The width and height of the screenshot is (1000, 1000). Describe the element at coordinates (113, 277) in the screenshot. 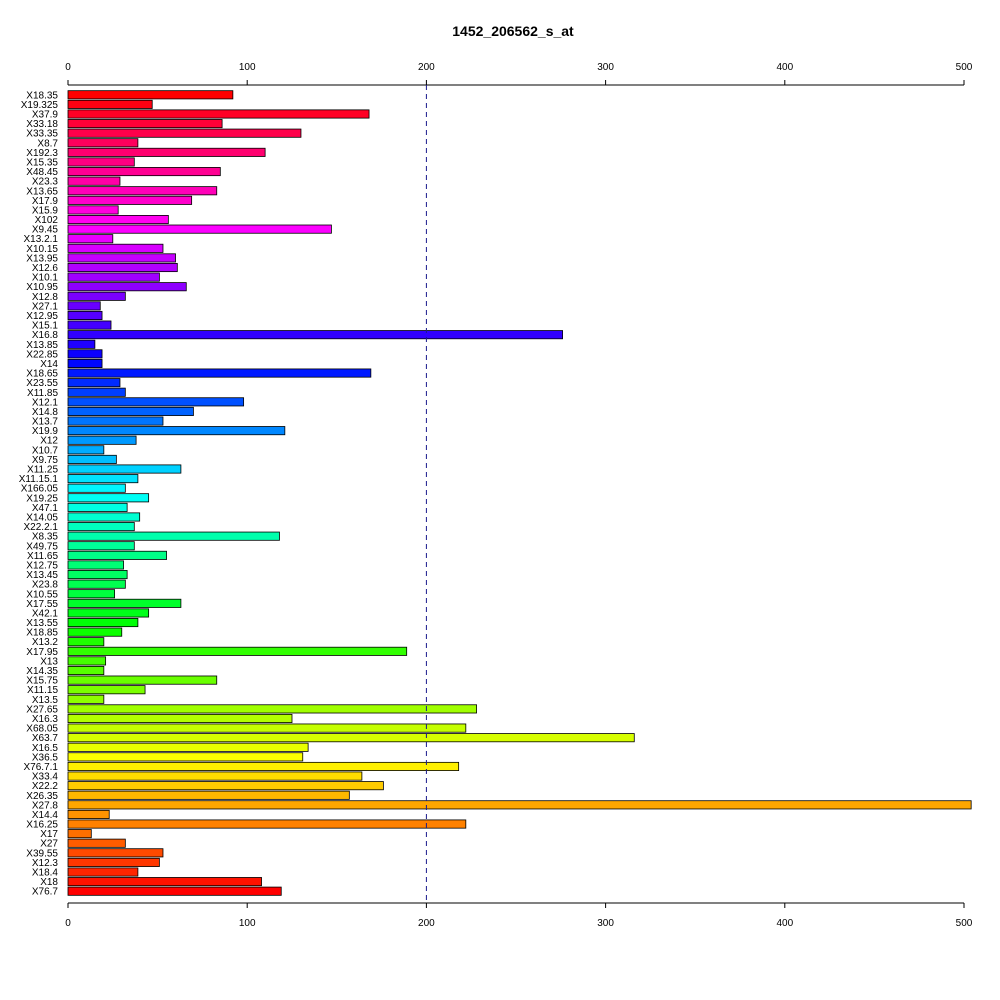

I see `bar-X10.1` at that location.